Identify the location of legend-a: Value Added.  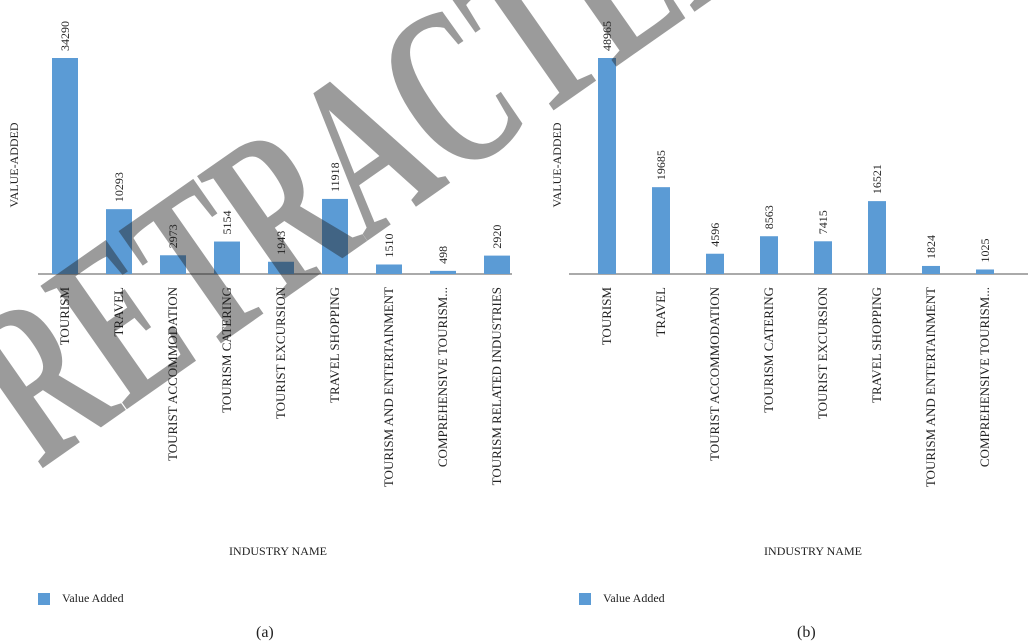
(81, 598).